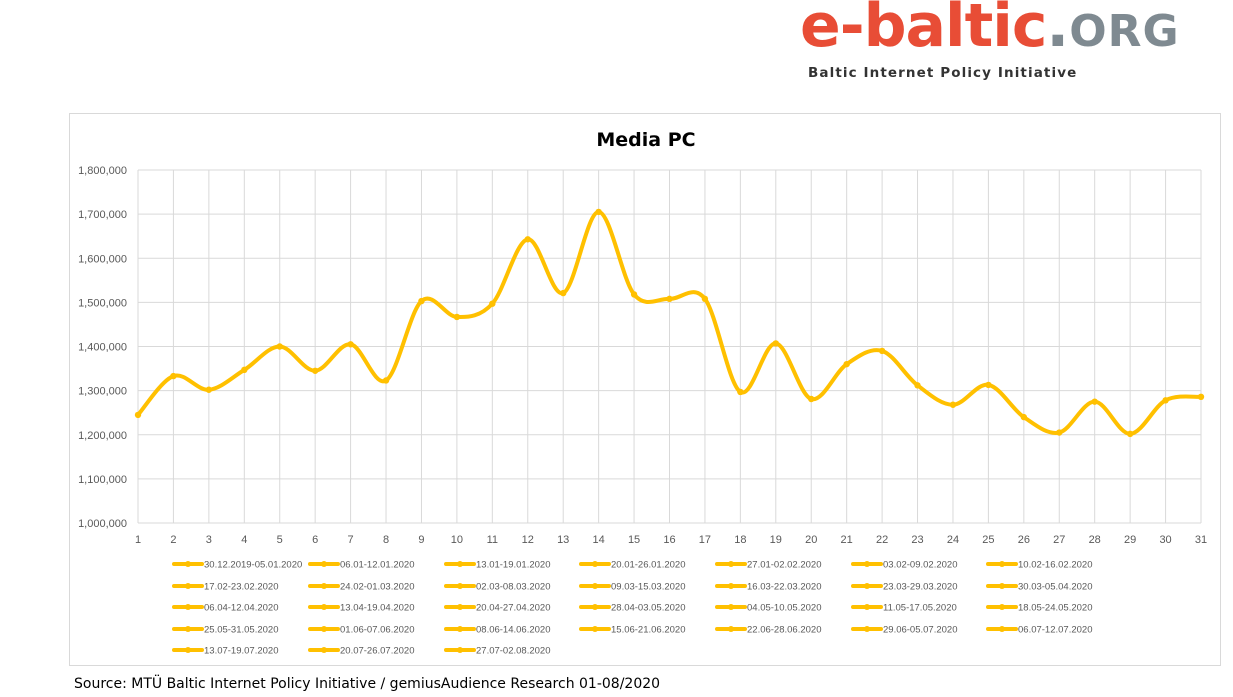  What do you see at coordinates (1059, 540) in the screenshot?
I see `x-tick-label: 27` at bounding box center [1059, 540].